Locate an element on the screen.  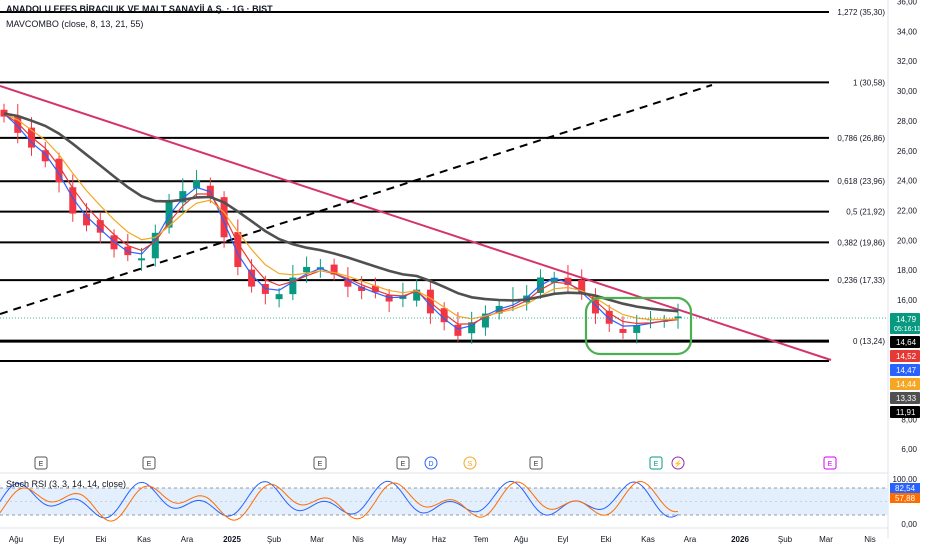
price-badge-value: 11,91 is located at coordinates (906, 412).